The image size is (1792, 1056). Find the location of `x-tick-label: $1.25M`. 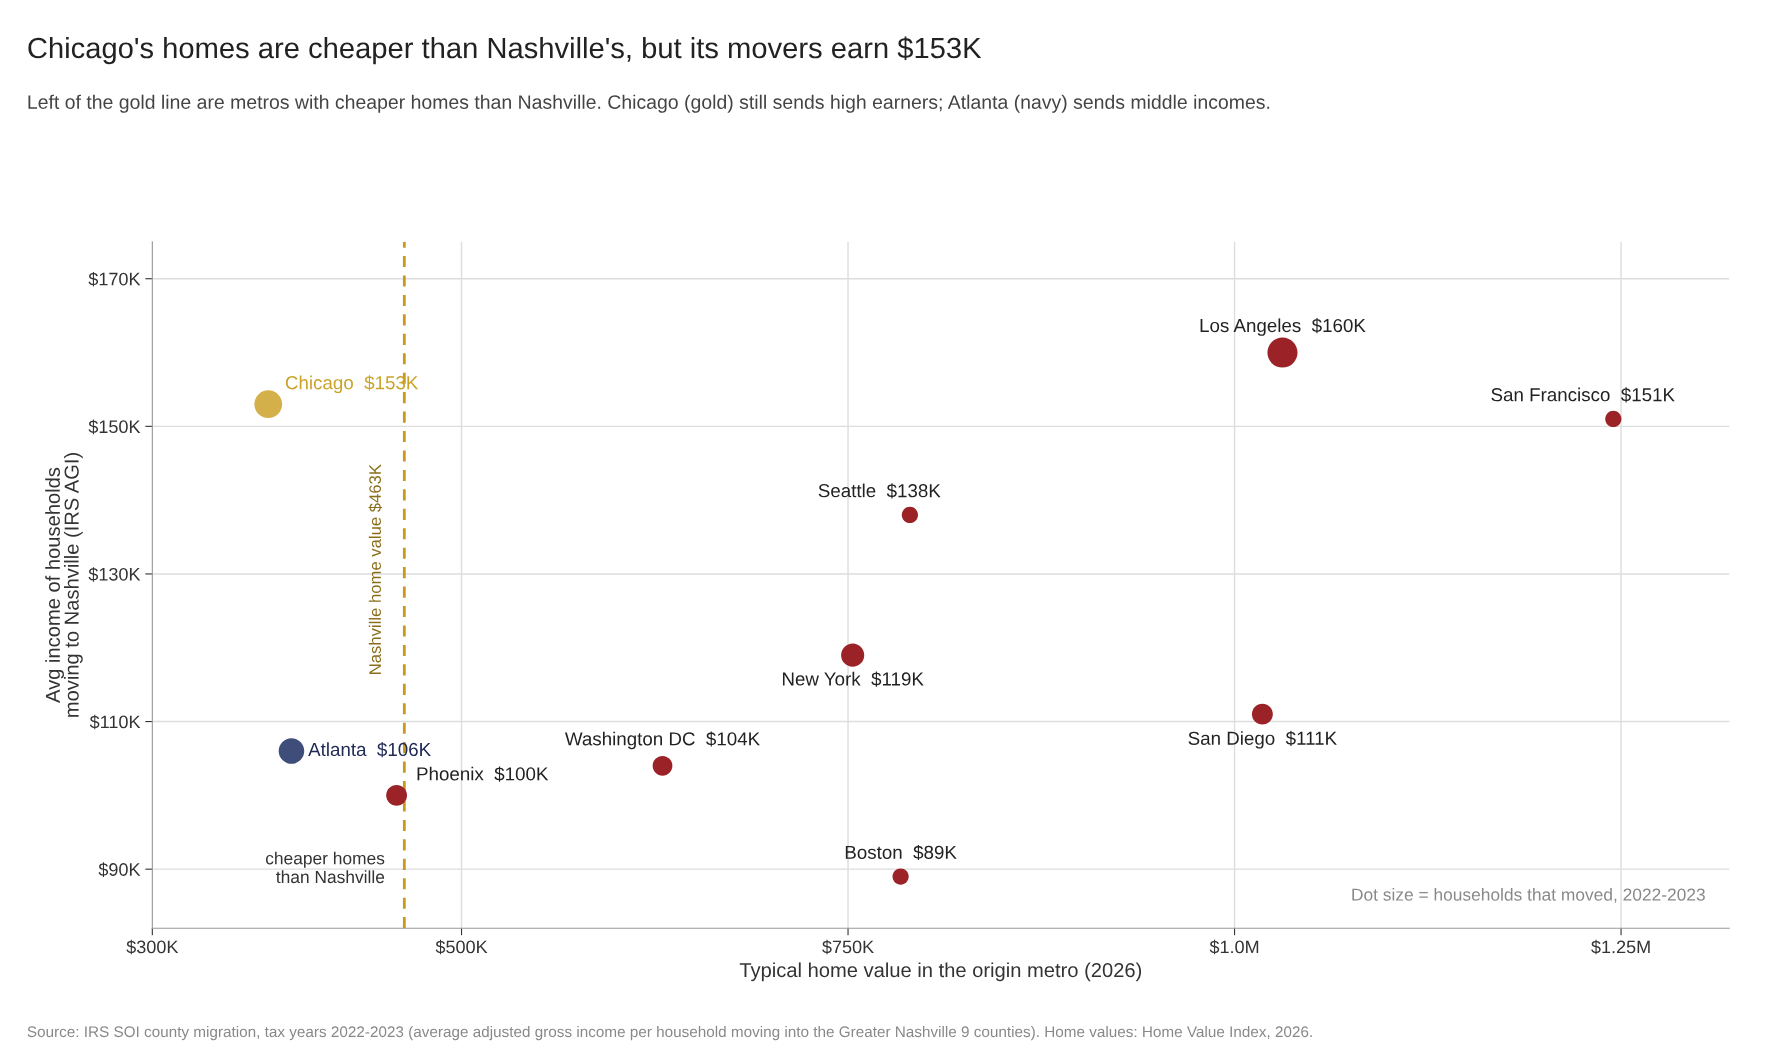

x-tick-label: $1.25M is located at coordinates (1620, 947).